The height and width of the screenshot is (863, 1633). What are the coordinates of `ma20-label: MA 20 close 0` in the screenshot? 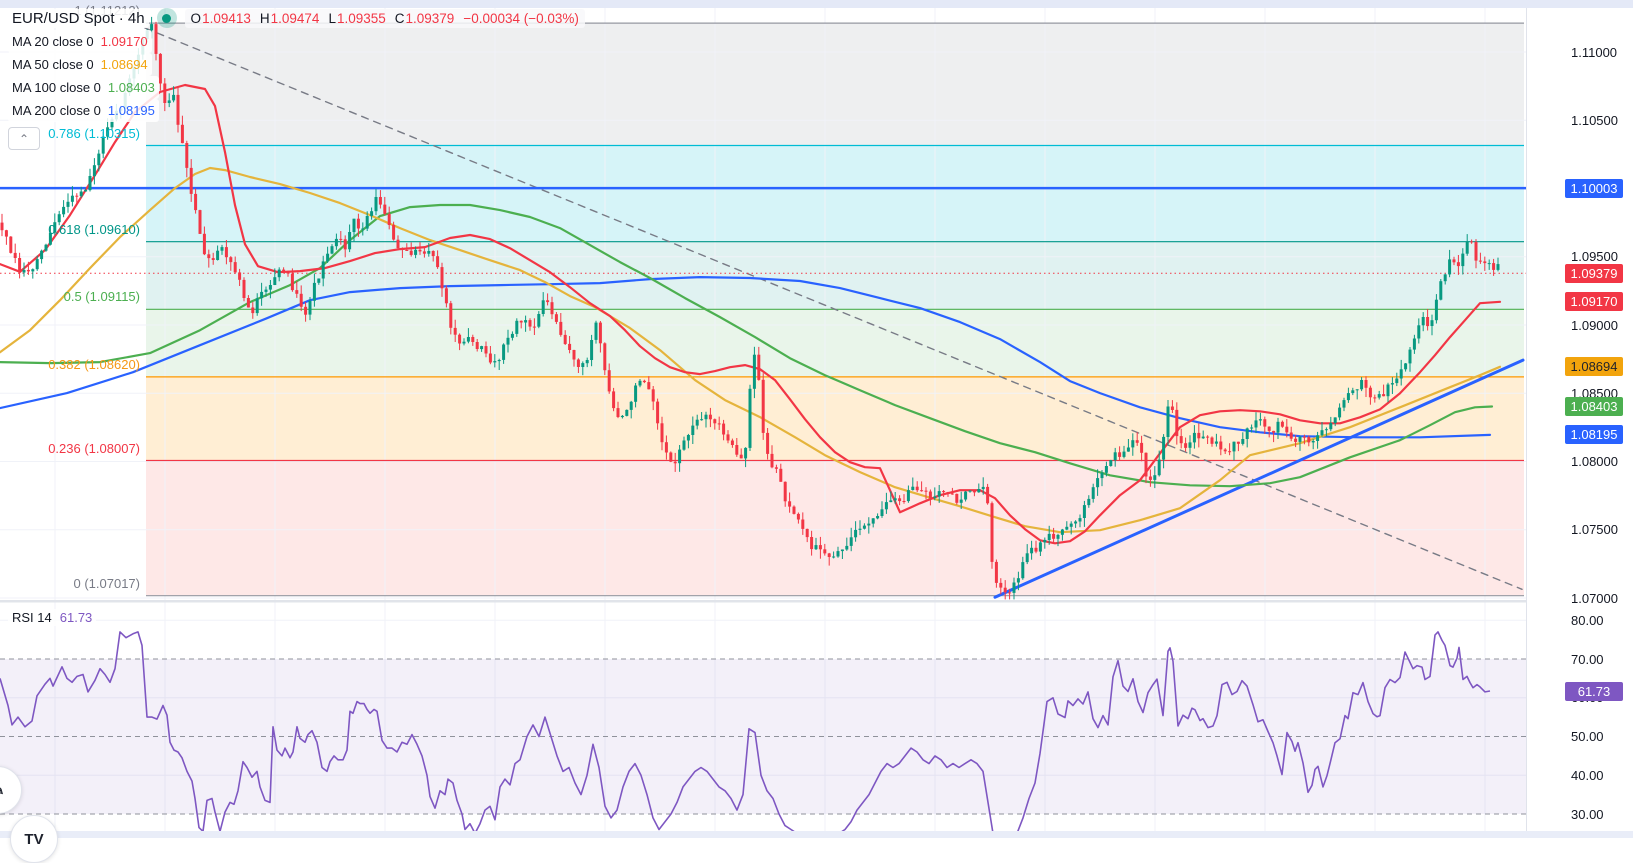 It's located at (53, 41).